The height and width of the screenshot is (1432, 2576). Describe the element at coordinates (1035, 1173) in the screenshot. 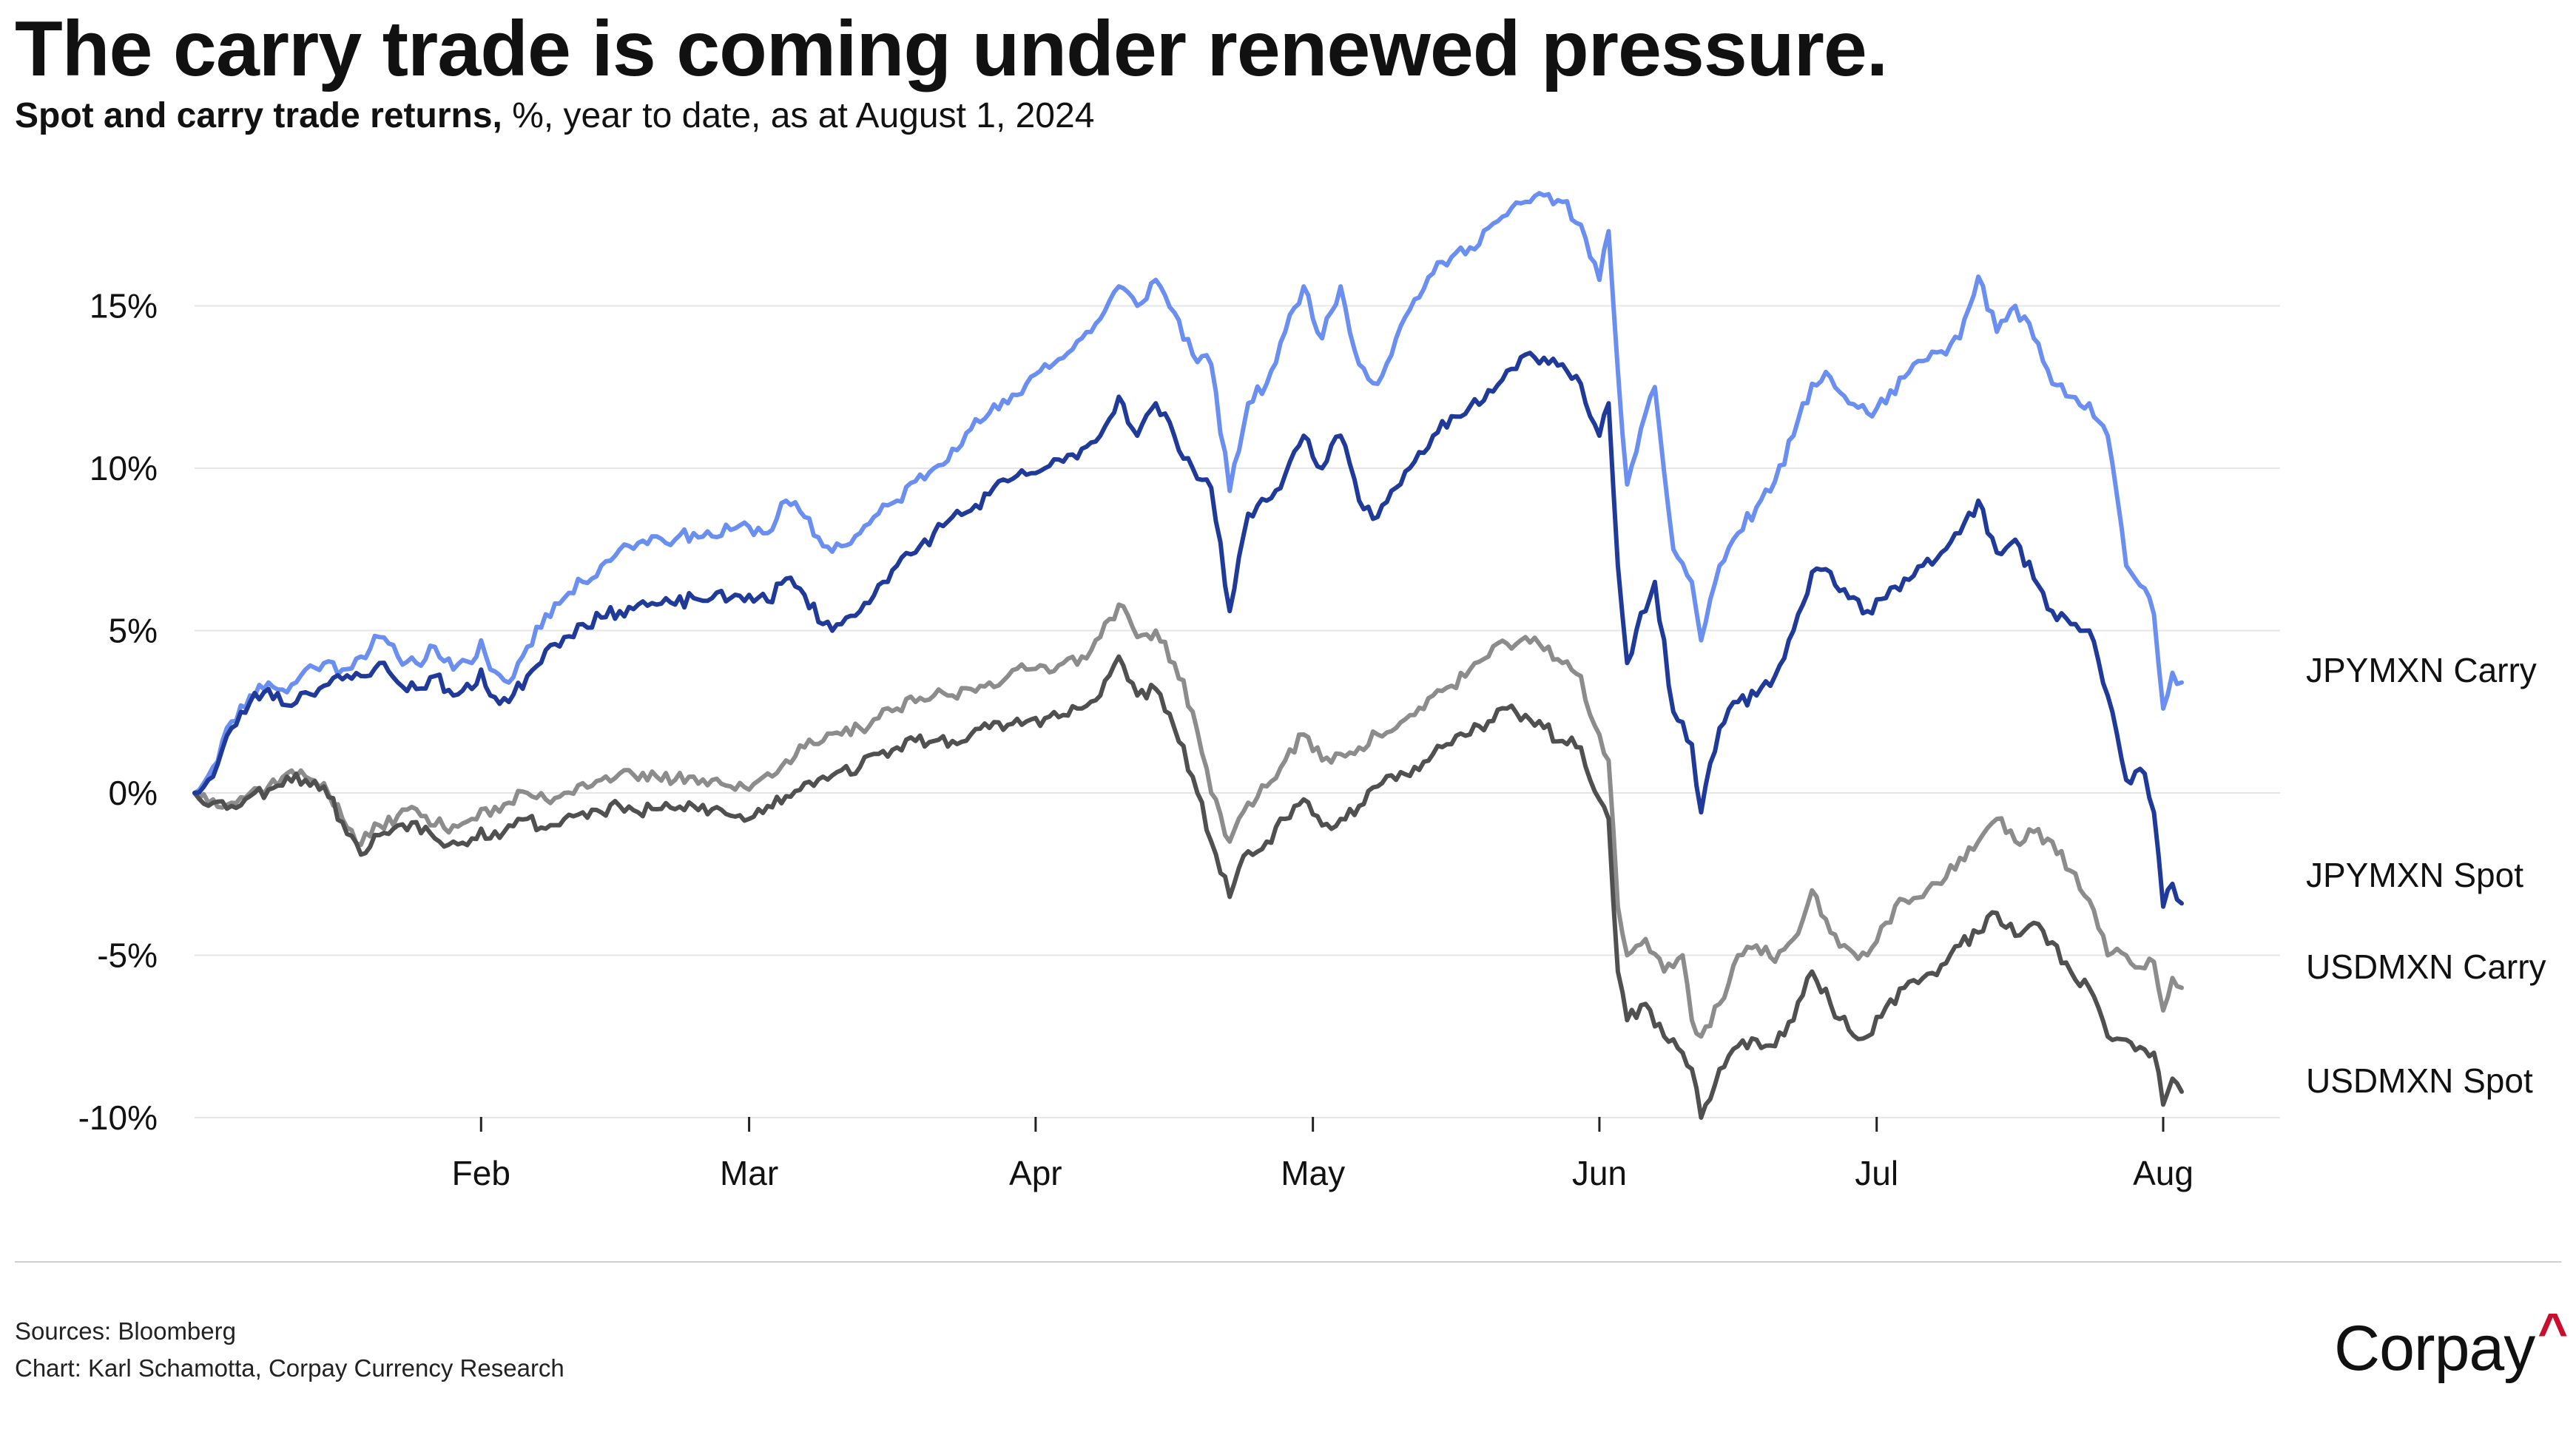

I see `x-tick-label: Apr` at that location.